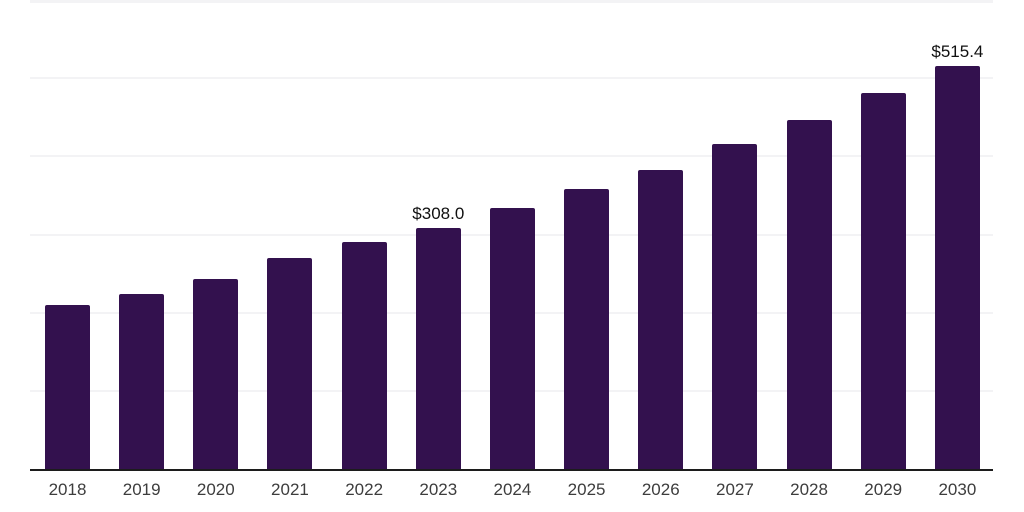 Image resolution: width=1024 pixels, height=512 pixels. What do you see at coordinates (438, 489) in the screenshot?
I see `x-tick-2023: 2023` at bounding box center [438, 489].